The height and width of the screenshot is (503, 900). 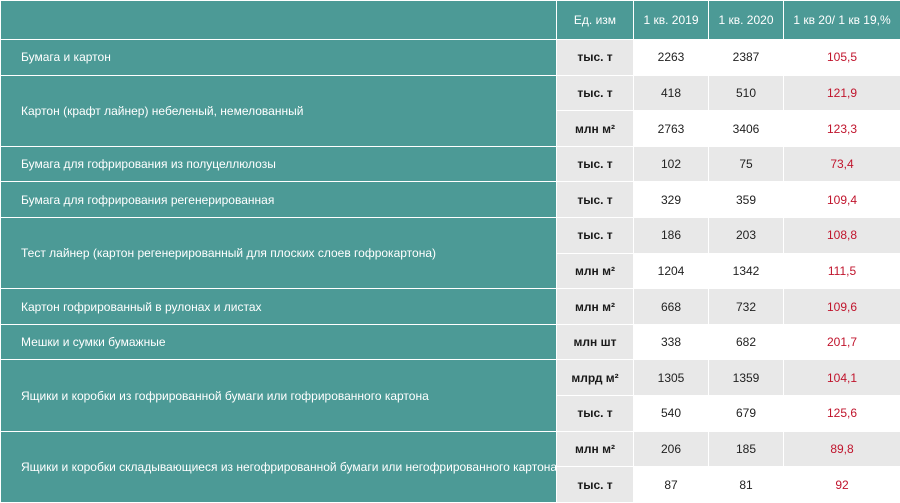 I want to click on table-row: млн м² 1204 1342 111,5, so click(x=450, y=271).